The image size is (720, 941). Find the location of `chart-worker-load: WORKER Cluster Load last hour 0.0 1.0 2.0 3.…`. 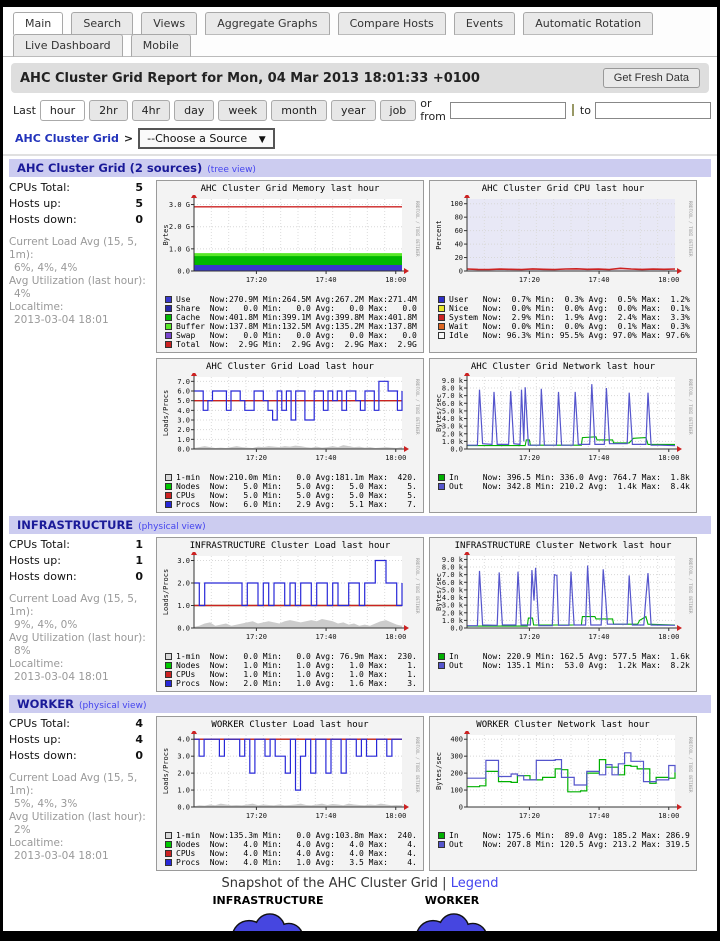

chart-worker-load: WORKER Cluster Load last hour 0.0 1.0 2.0 3.… is located at coordinates (290, 793).